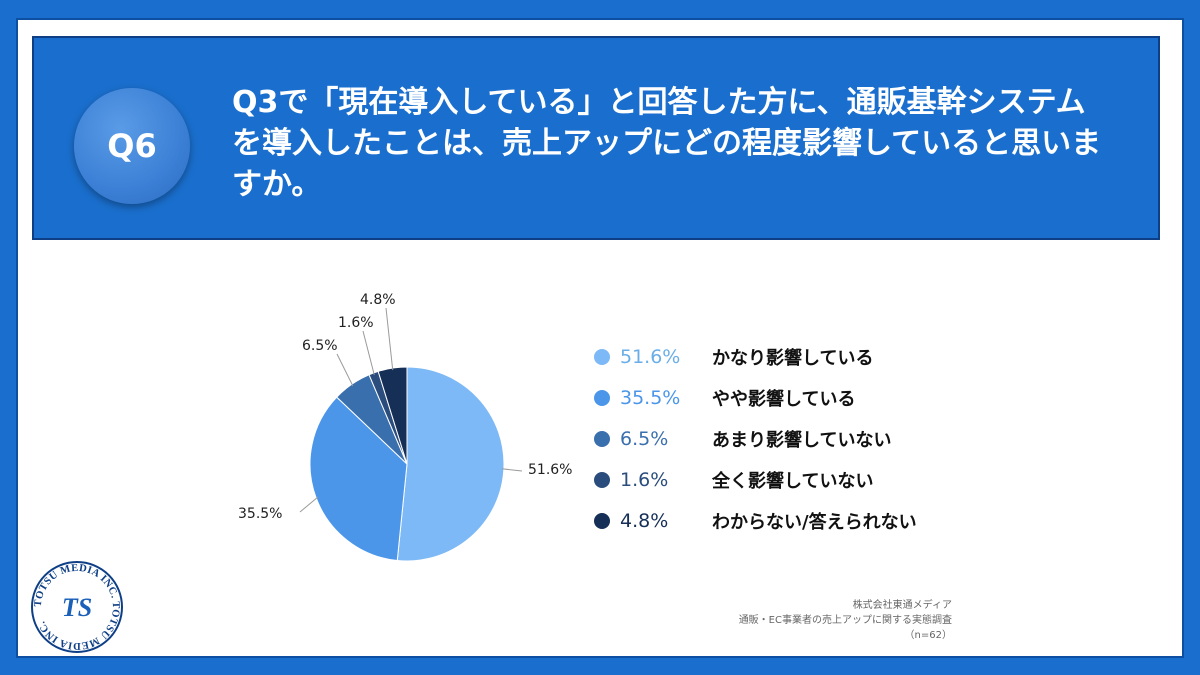 Image resolution: width=1200 pixels, height=675 pixels. Describe the element at coordinates (378, 300) in the screenshot. I see `pie-value-label-5: 4.8%` at that location.